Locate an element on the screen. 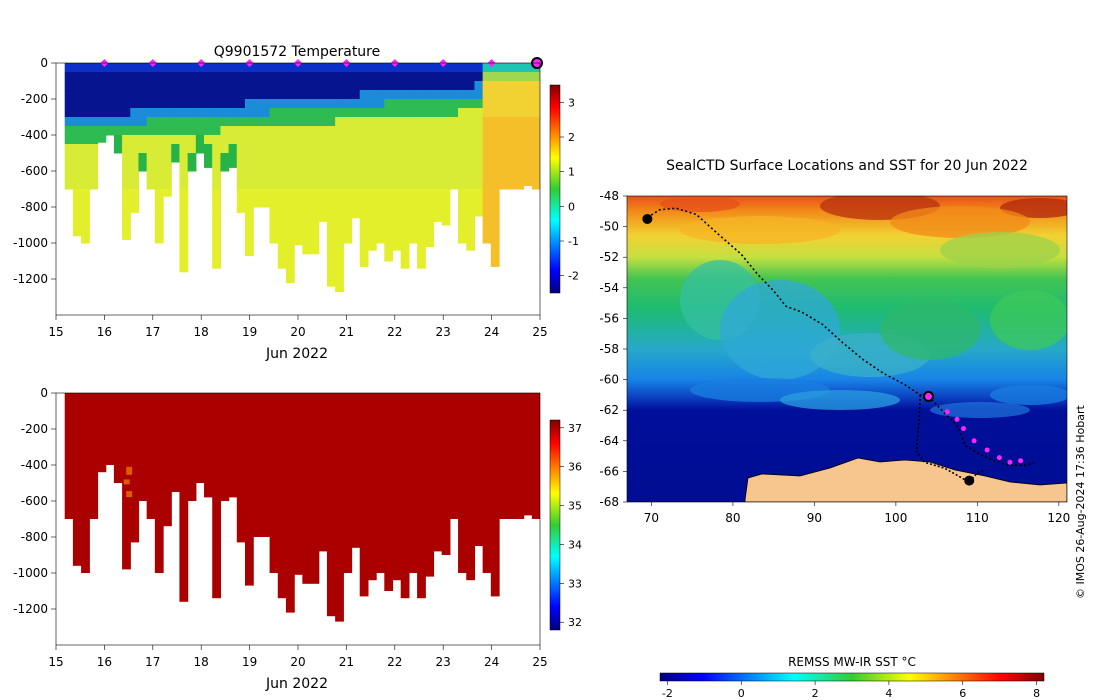 Image resolution: width=1100 pixels, height=700 pixels. salinity-ytick-label: -800 is located at coordinates (34, 537).